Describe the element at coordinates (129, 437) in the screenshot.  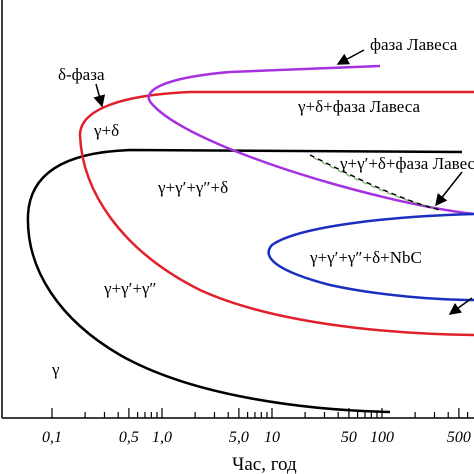
I see `x-tick-label: 0,5` at that location.